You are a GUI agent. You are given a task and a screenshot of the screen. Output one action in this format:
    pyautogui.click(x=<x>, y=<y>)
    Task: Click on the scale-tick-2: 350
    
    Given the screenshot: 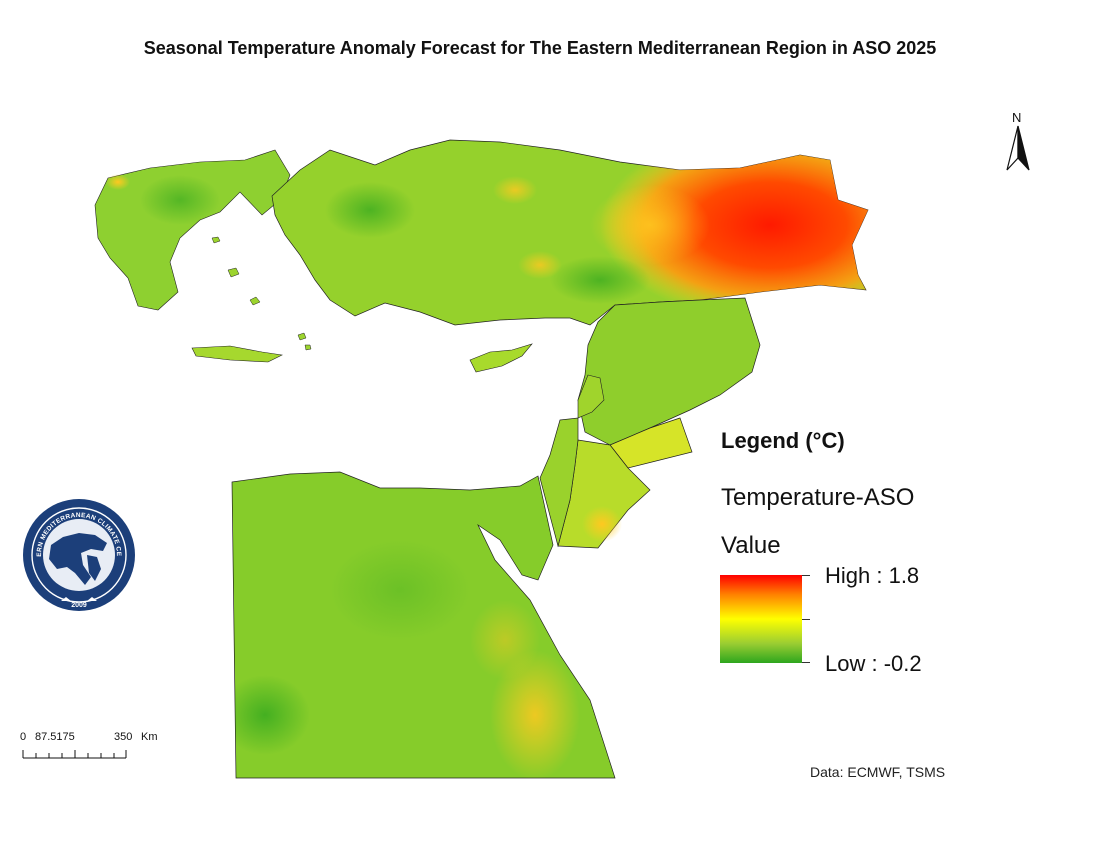 What is the action you would take?
    pyautogui.click(x=123, y=737)
    